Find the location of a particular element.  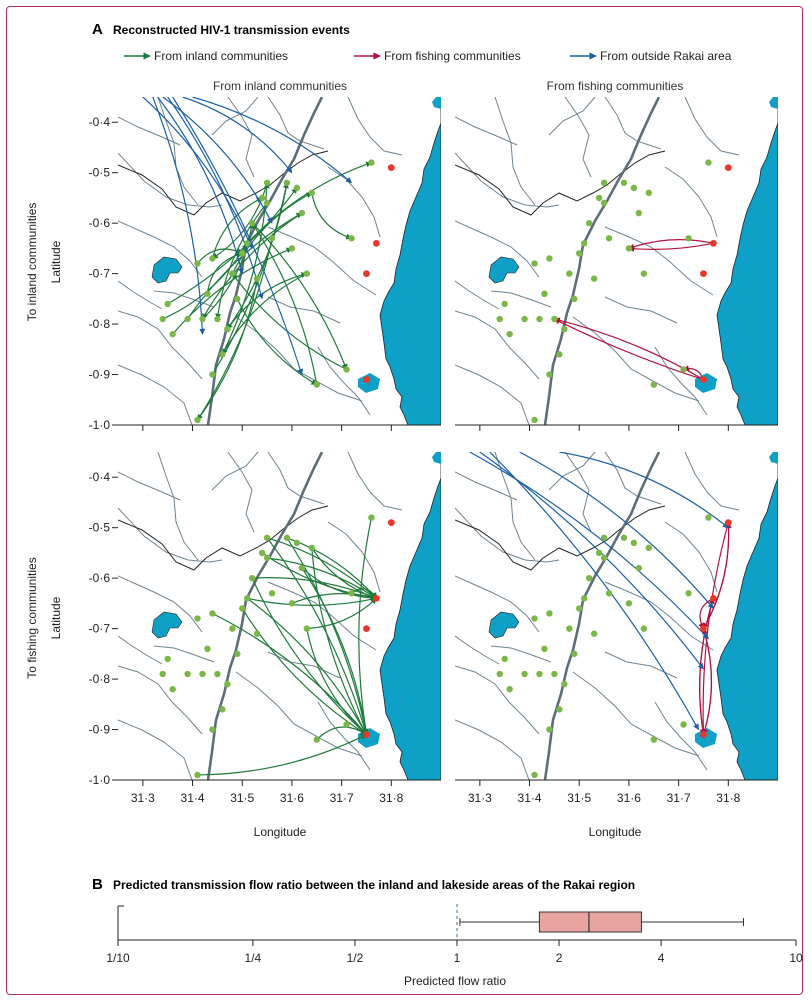

panel-b-x-tick-label: 1/10 is located at coordinates (118, 958).